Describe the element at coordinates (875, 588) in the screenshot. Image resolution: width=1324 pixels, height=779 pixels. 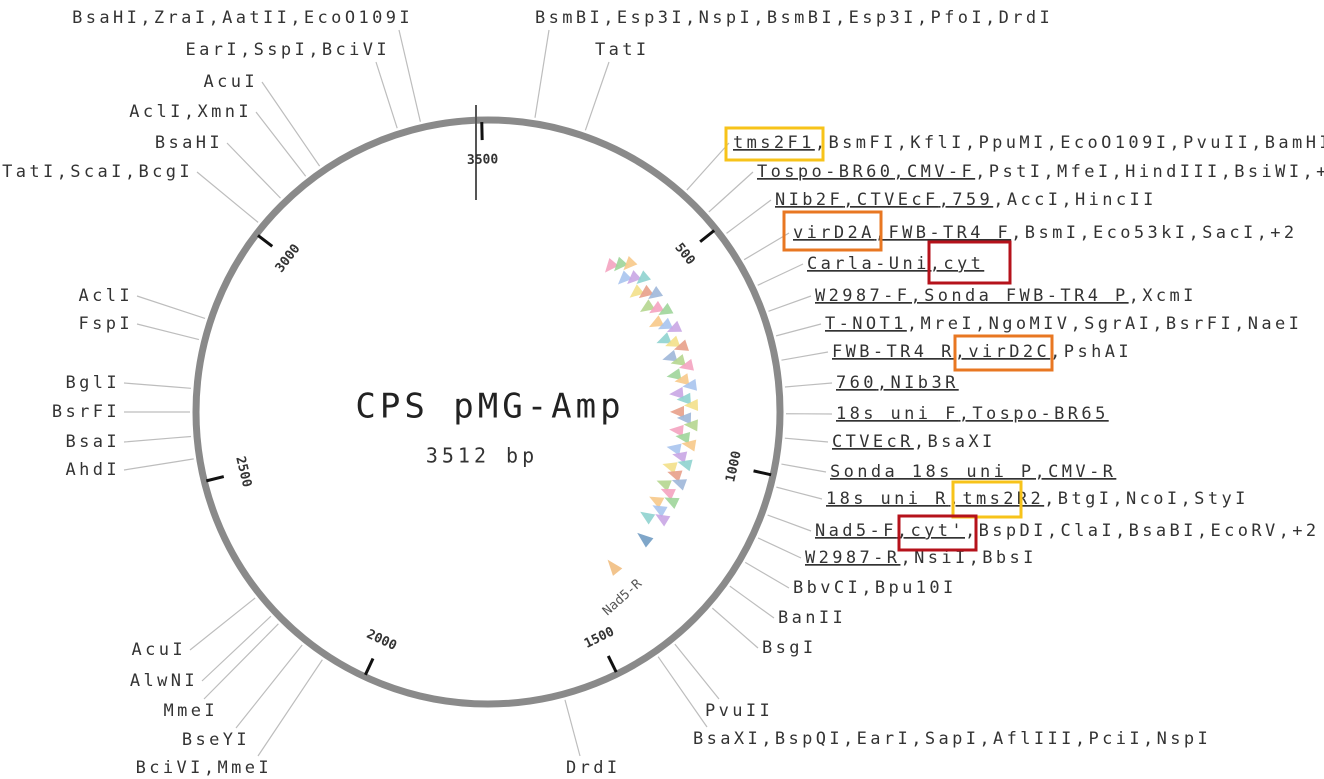
I see `site-label: BbvCI,Bpu10I` at that location.